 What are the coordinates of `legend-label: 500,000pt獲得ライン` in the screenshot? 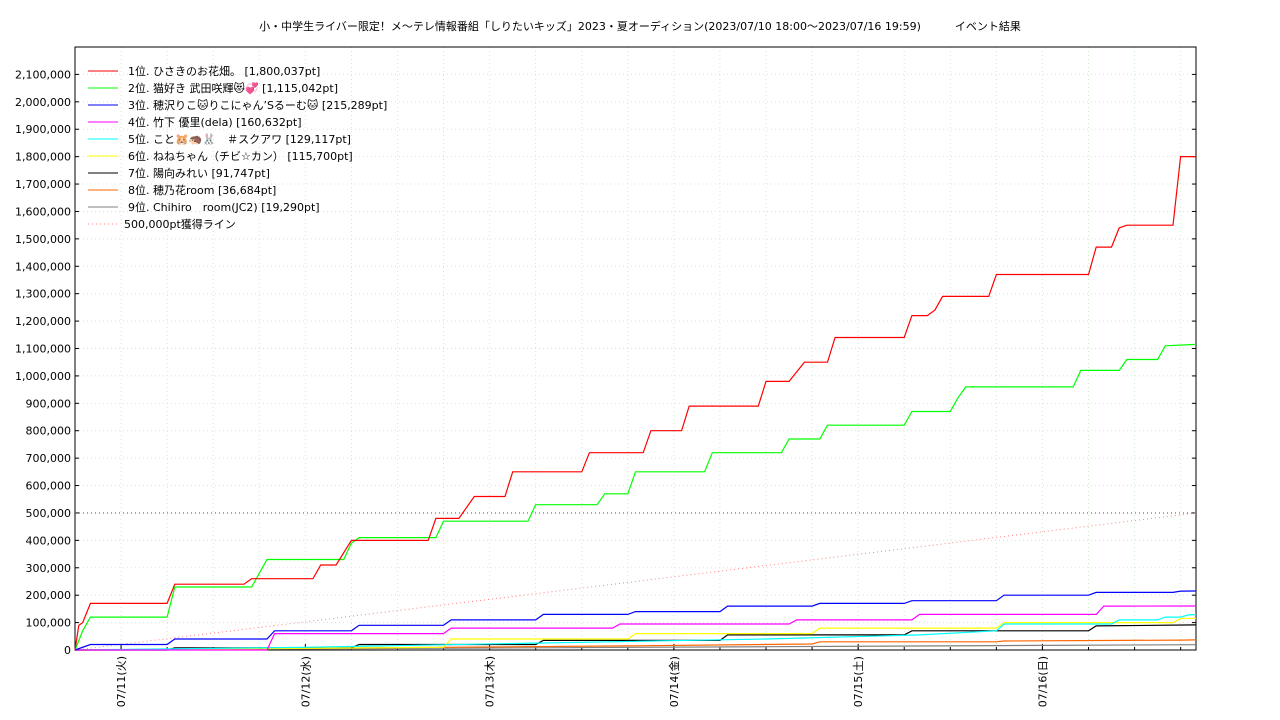 It's located at (180, 224).